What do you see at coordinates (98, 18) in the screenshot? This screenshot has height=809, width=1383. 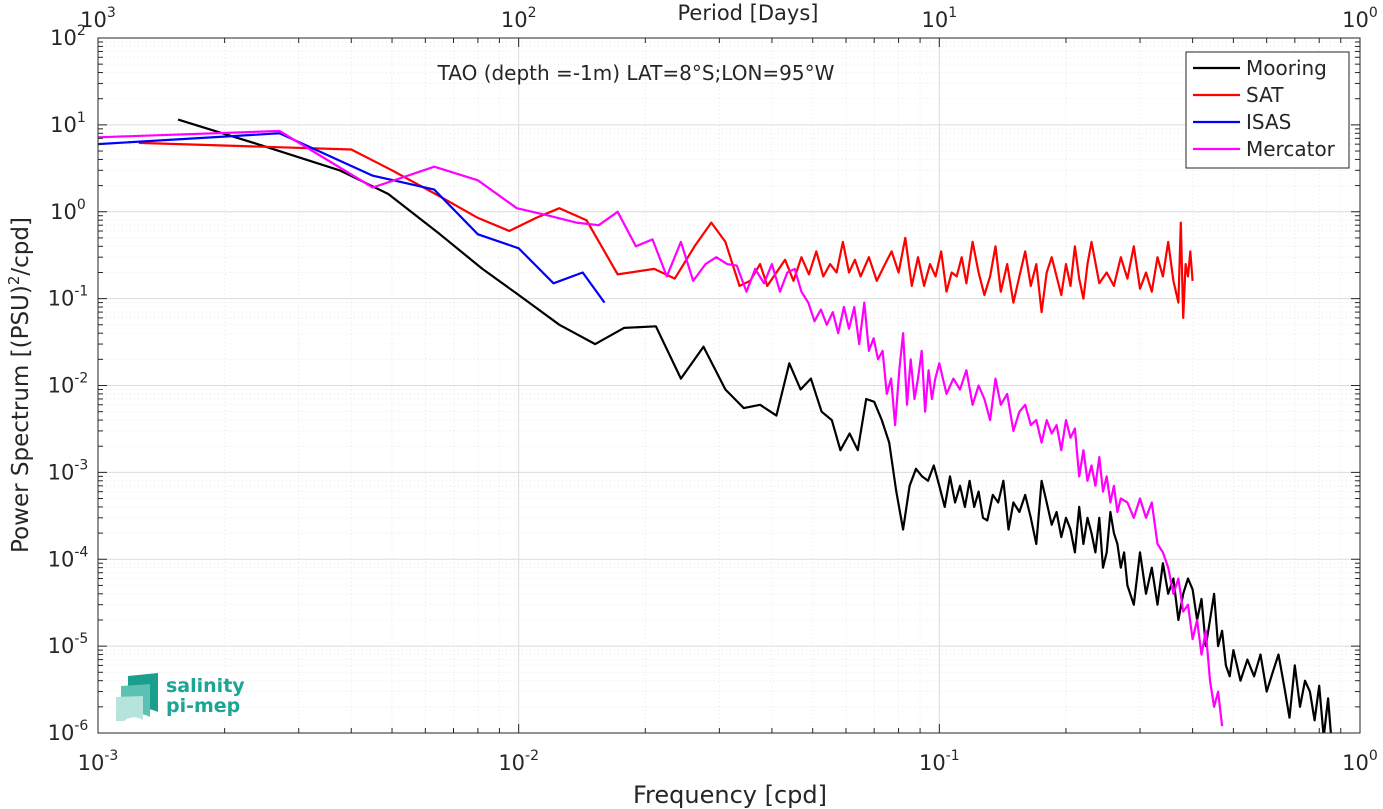 I see `top-tick-label: 103` at bounding box center [98, 18].